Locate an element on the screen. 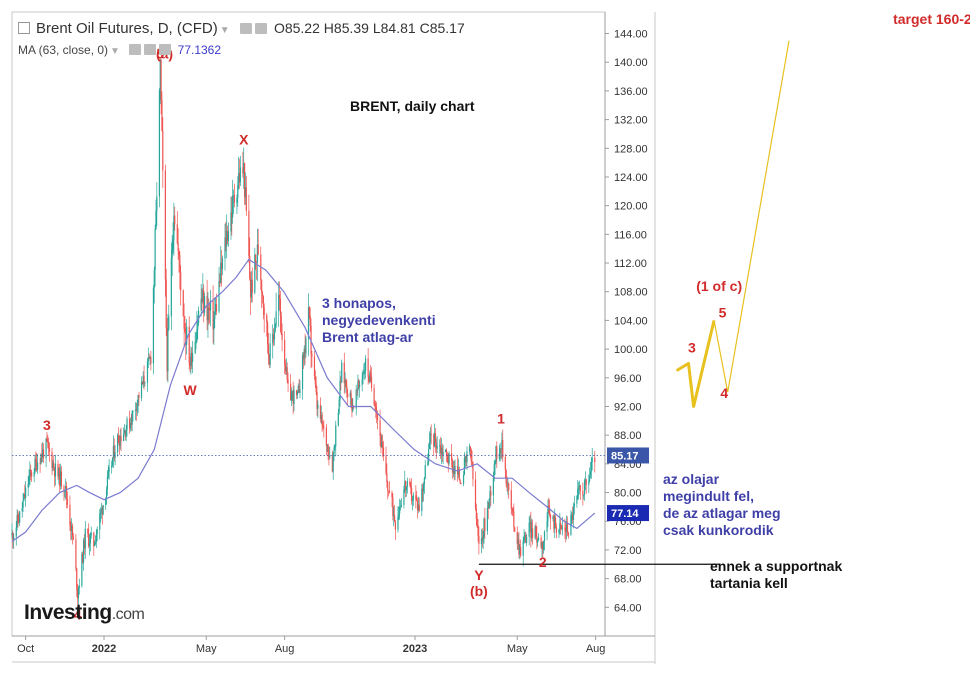  wave-label: 1 is located at coordinates (501, 419).